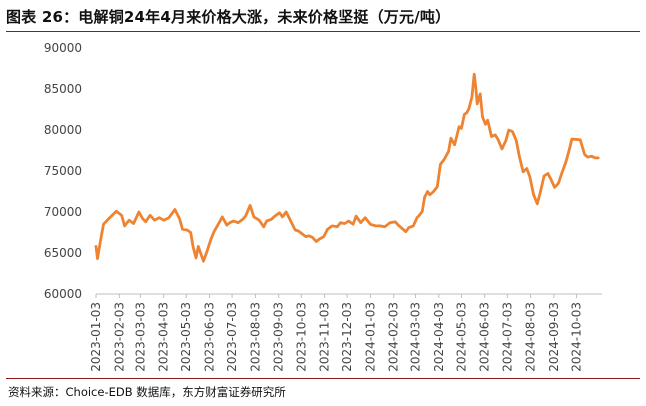  Describe the element at coordinates (279, 337) in the screenshot. I see `x-tick-label: 2023-09-03` at that location.